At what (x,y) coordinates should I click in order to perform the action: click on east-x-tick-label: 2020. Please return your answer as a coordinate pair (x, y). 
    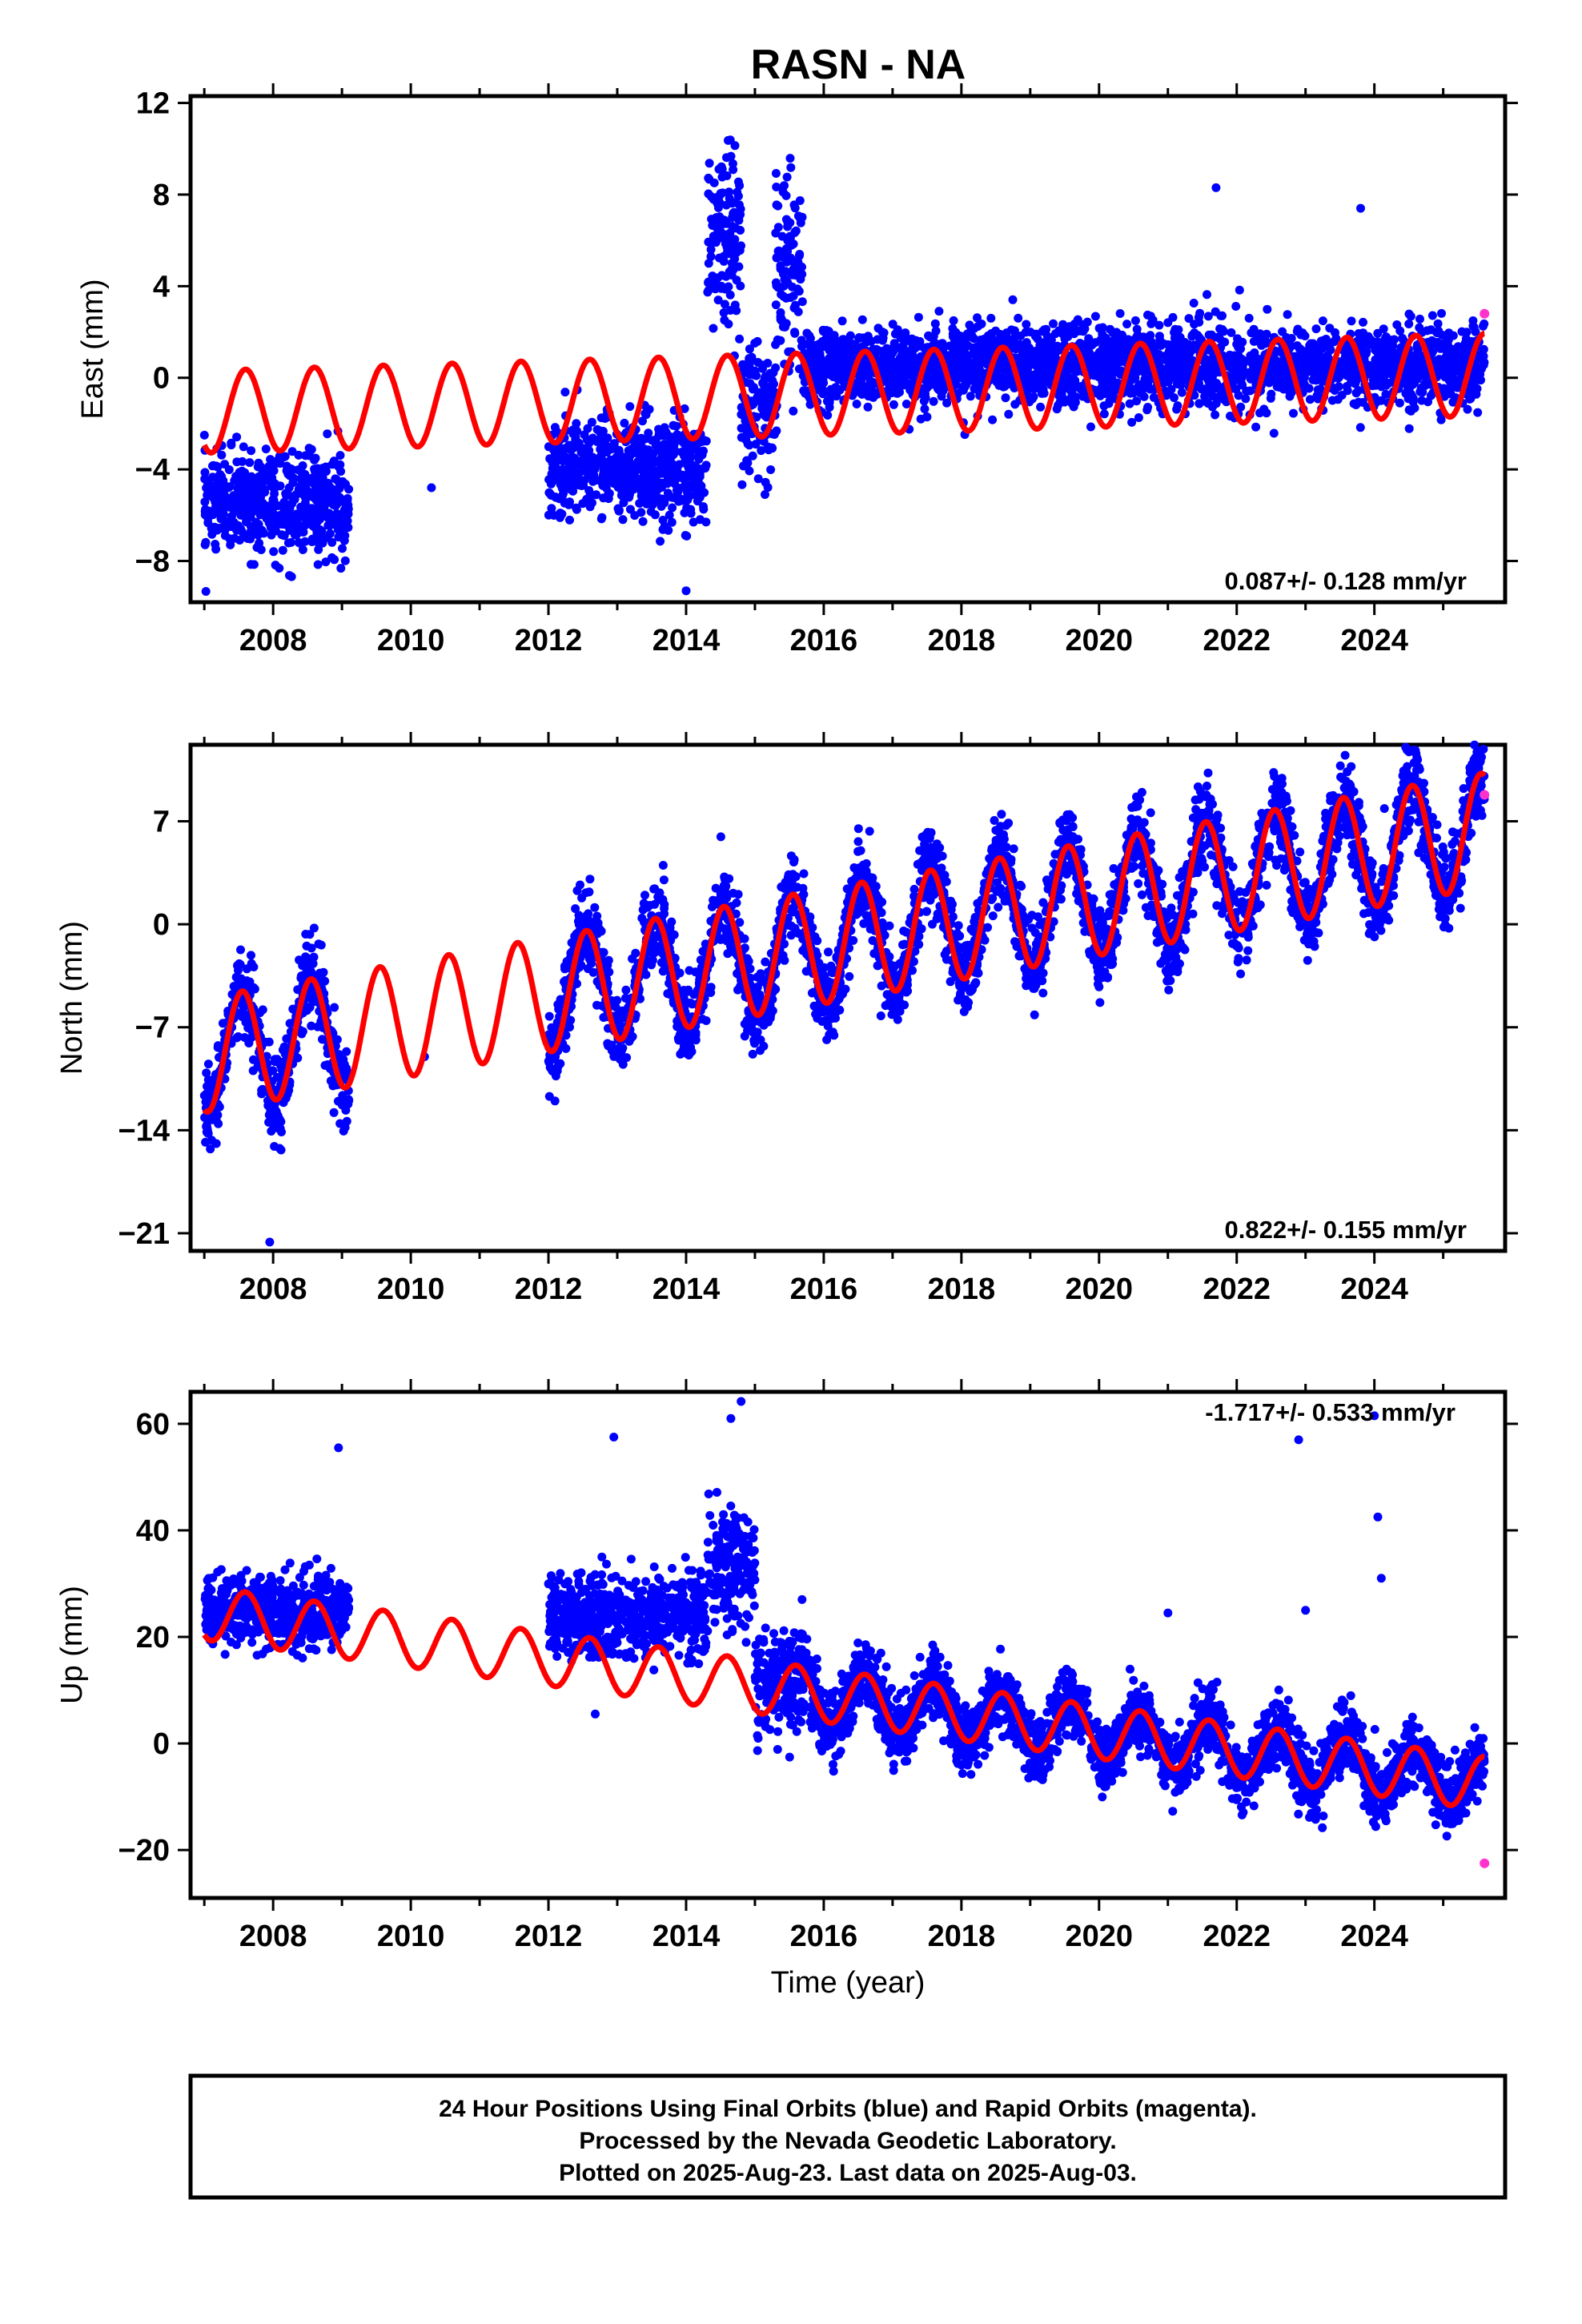
    Looking at the image, I should click on (1100, 640).